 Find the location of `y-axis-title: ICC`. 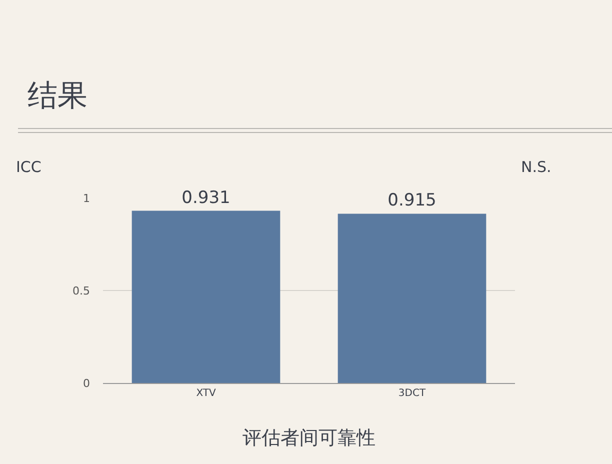

y-axis-title: ICC is located at coordinates (29, 167).